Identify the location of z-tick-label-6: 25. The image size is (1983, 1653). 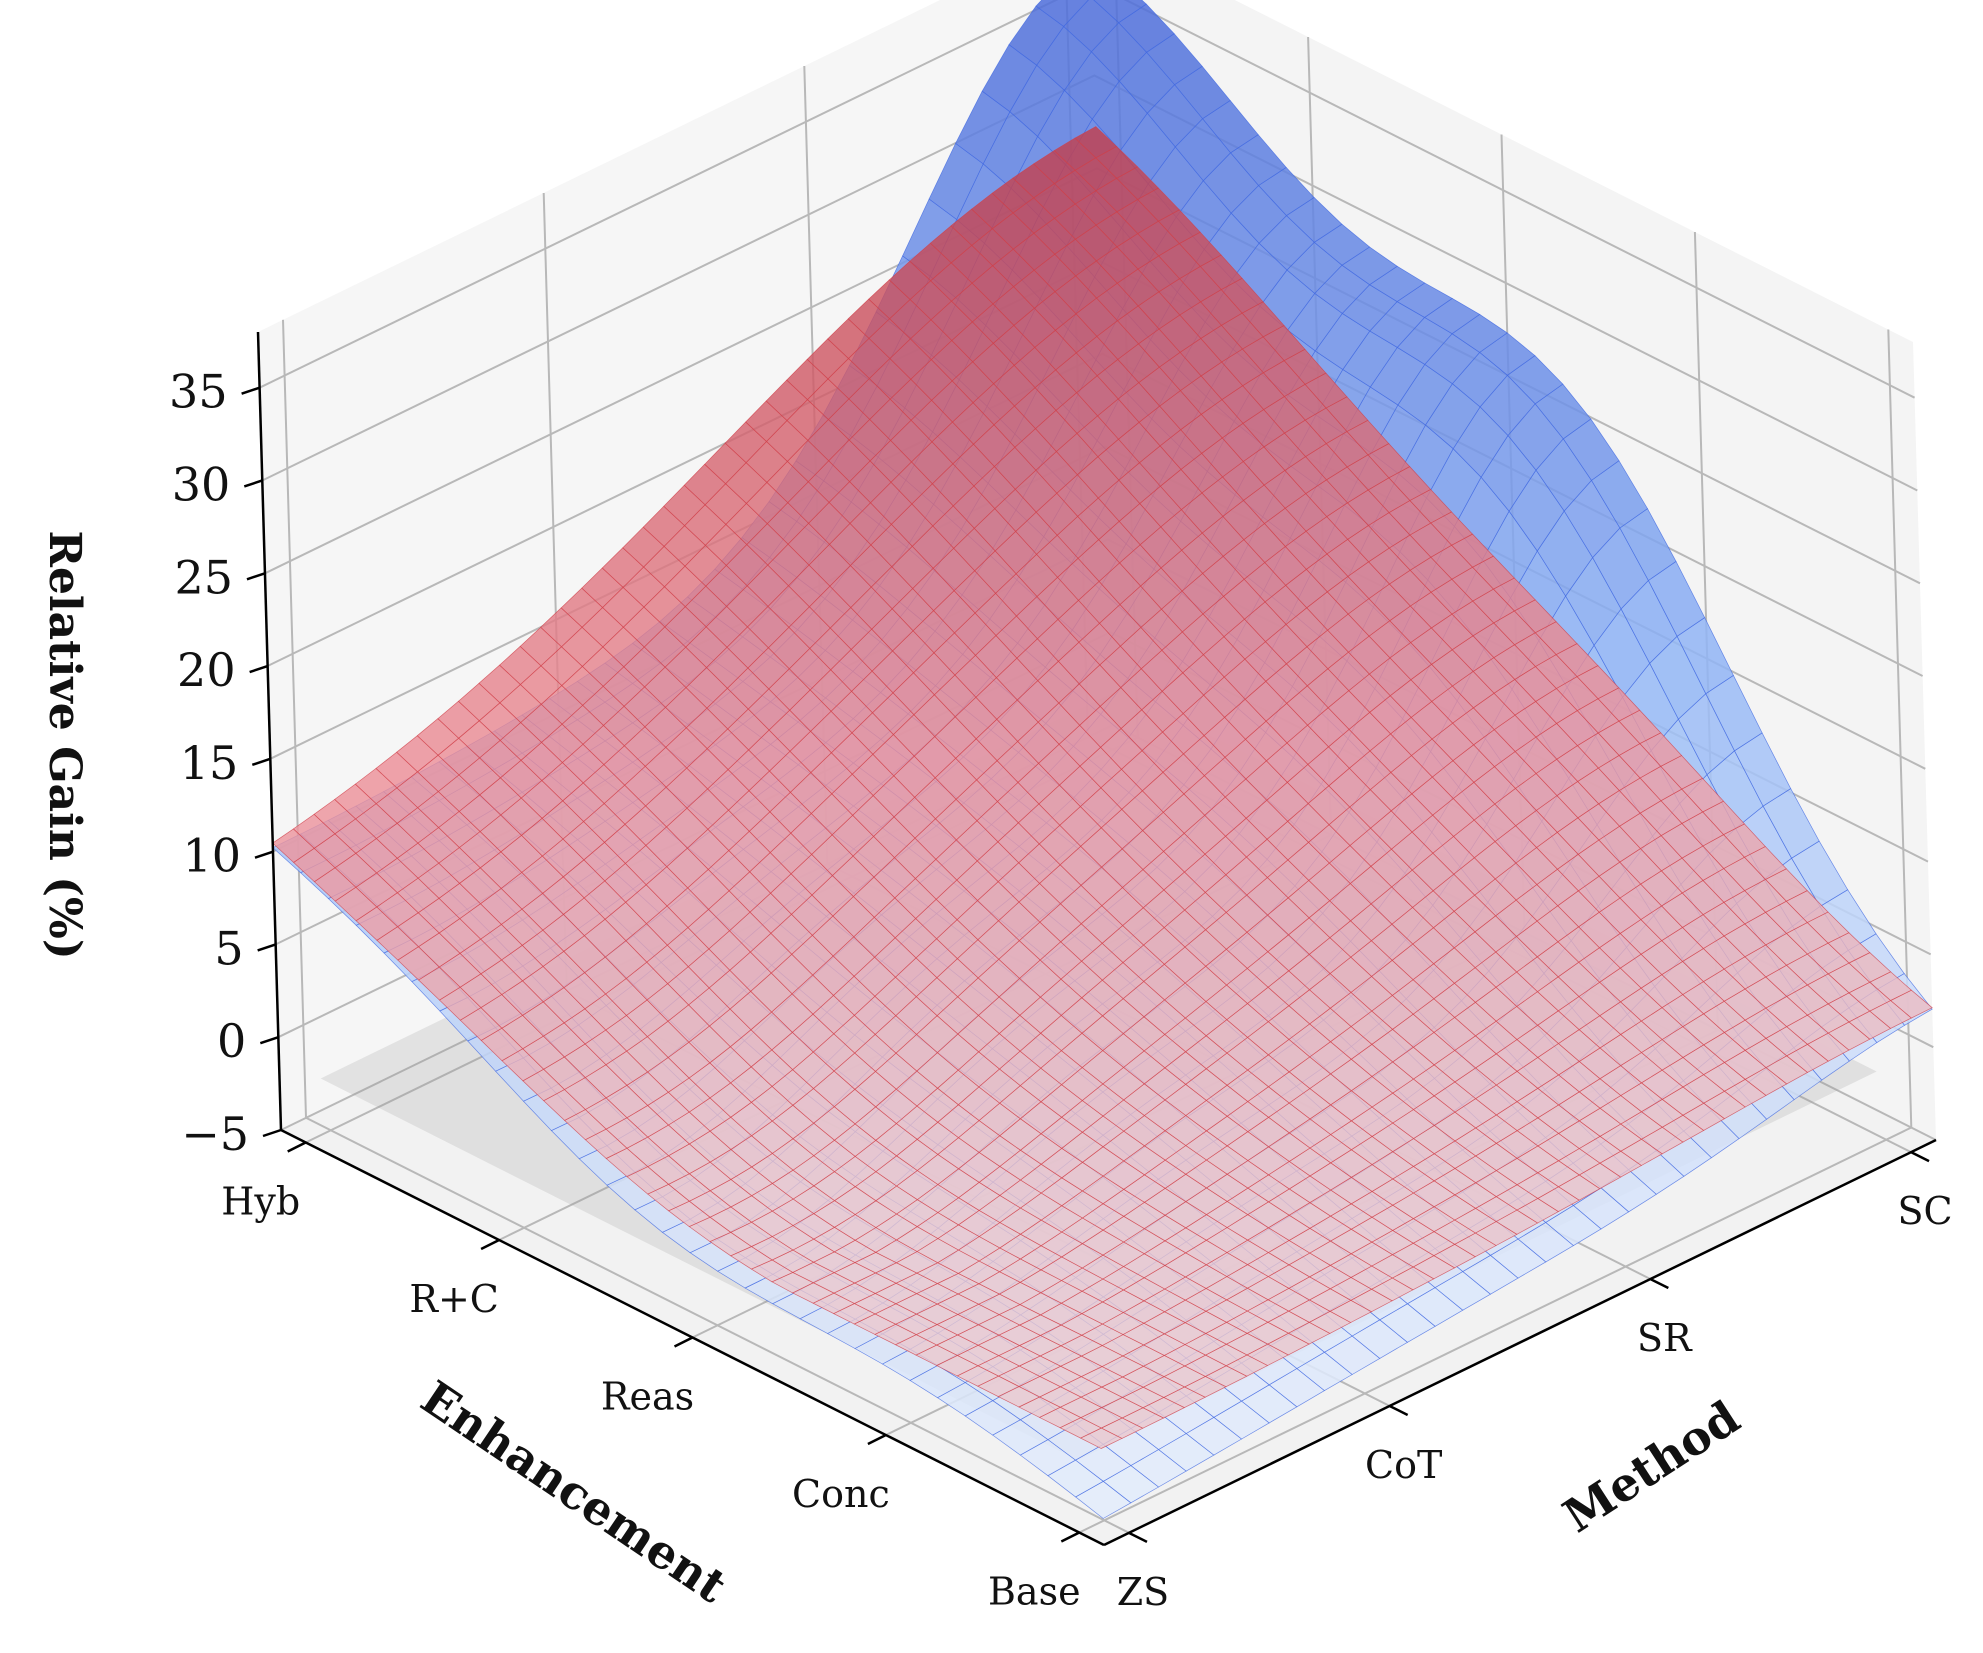
(203, 577).